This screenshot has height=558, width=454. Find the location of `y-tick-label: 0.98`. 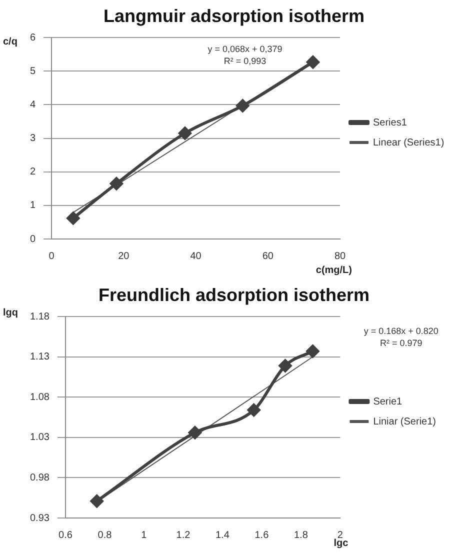

y-tick-label: 0.98 is located at coordinates (40, 478).